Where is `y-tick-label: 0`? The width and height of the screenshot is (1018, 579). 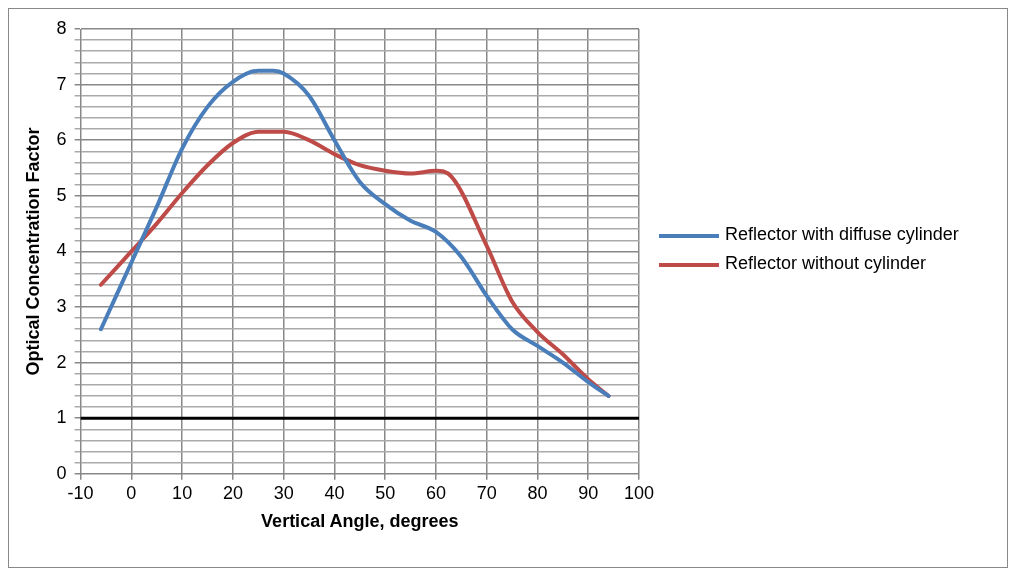
y-tick-label: 0 is located at coordinates (61, 472).